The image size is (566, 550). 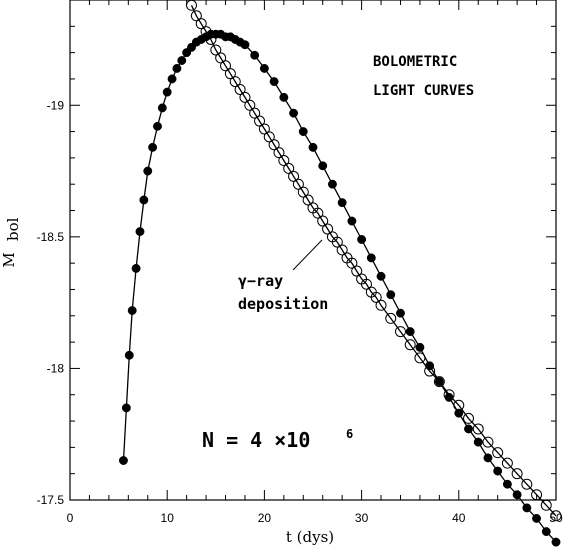 I want to click on y-tick-label: -17.5, so click(x=51, y=500).